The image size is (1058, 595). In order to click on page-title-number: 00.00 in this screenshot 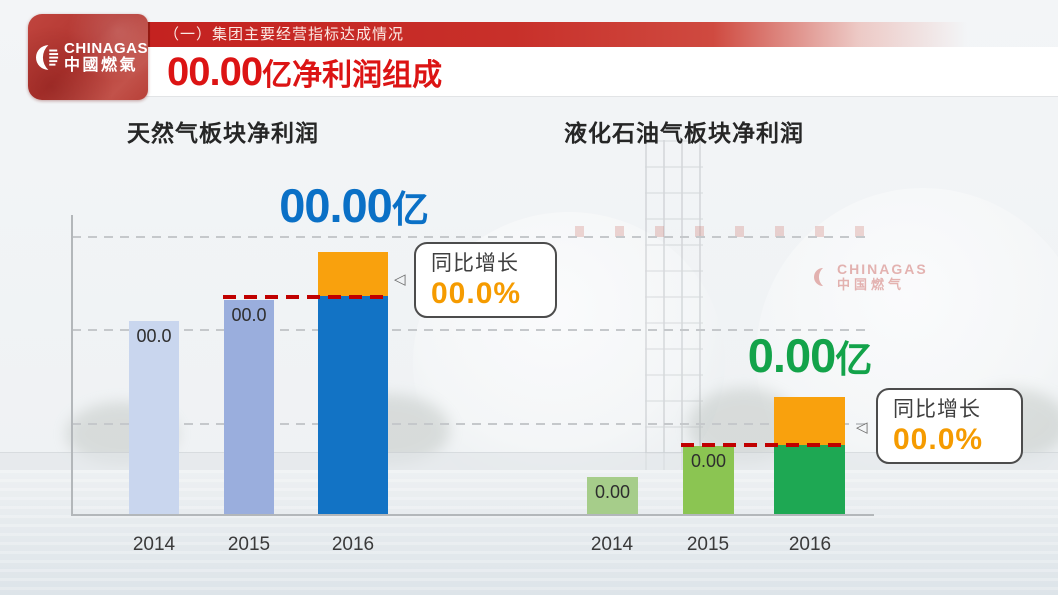, I will do `click(215, 72)`.